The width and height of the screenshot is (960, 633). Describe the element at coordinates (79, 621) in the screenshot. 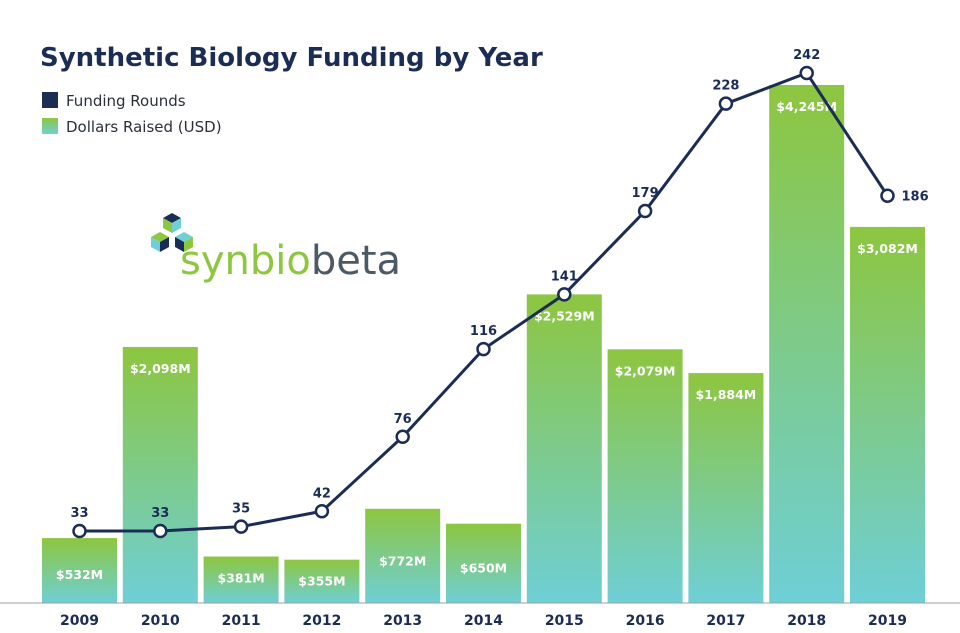

I see `x-tick-label: 2009` at that location.